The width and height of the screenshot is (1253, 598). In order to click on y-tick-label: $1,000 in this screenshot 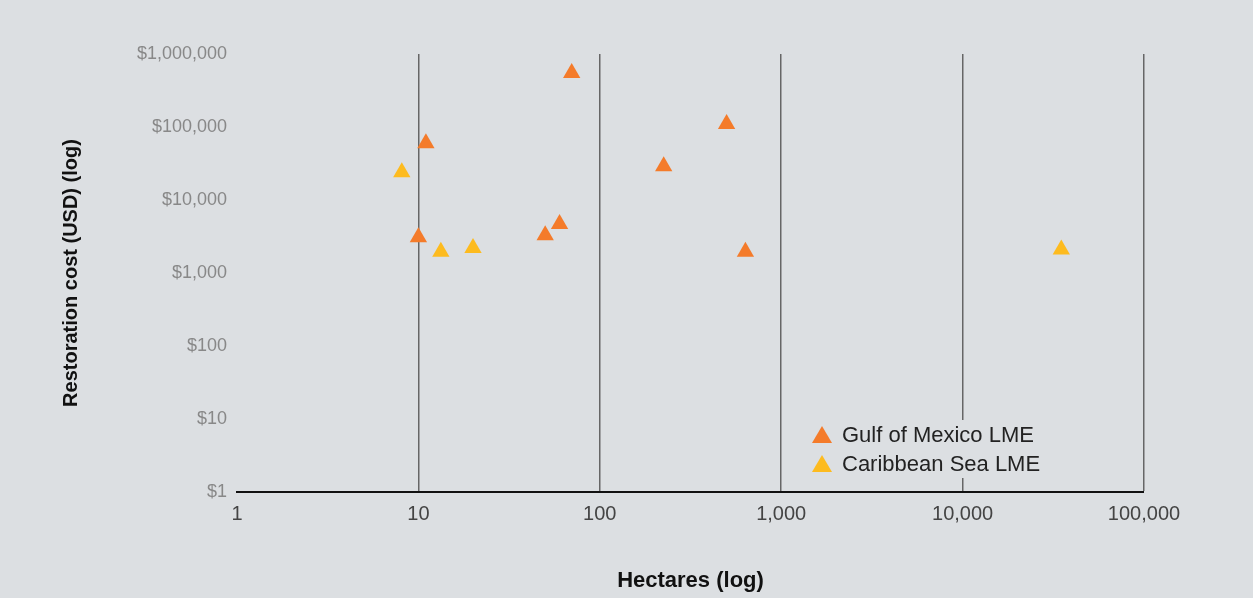, I will do `click(199, 271)`.